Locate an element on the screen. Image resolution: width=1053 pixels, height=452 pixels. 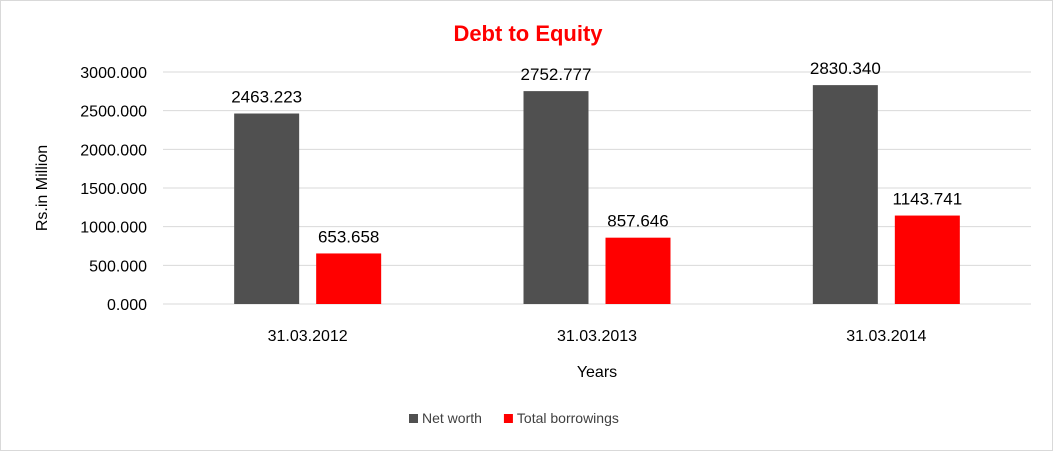
data-label: 653.658 is located at coordinates (348, 236).